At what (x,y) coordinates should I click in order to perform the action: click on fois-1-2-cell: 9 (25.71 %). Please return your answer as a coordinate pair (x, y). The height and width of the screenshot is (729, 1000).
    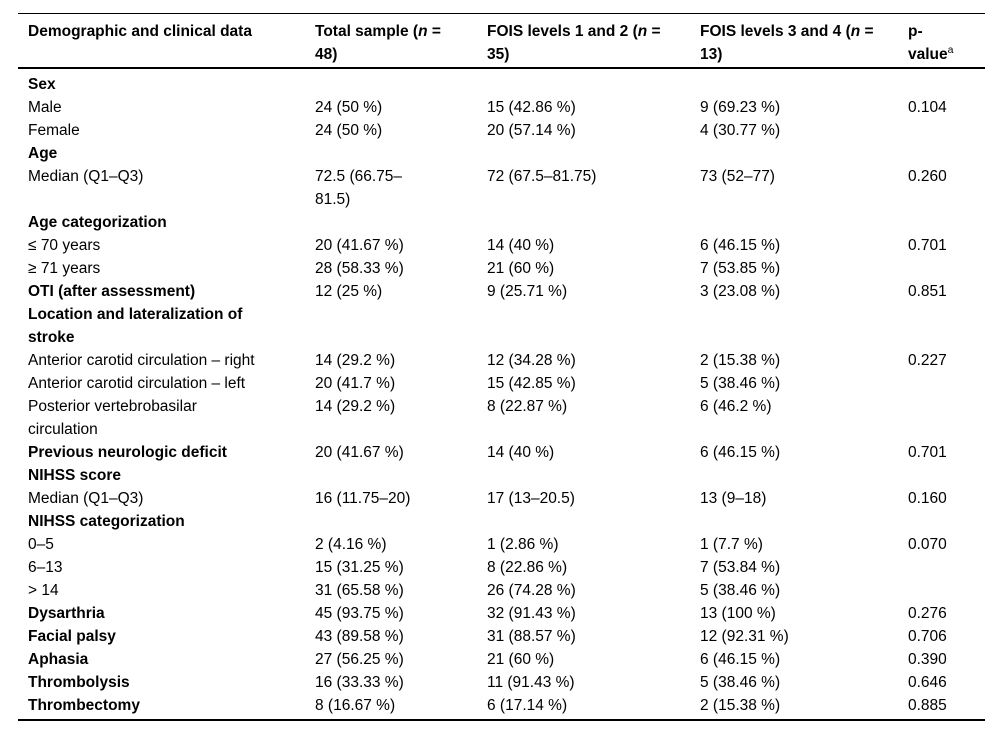
    Looking at the image, I should click on (527, 291).